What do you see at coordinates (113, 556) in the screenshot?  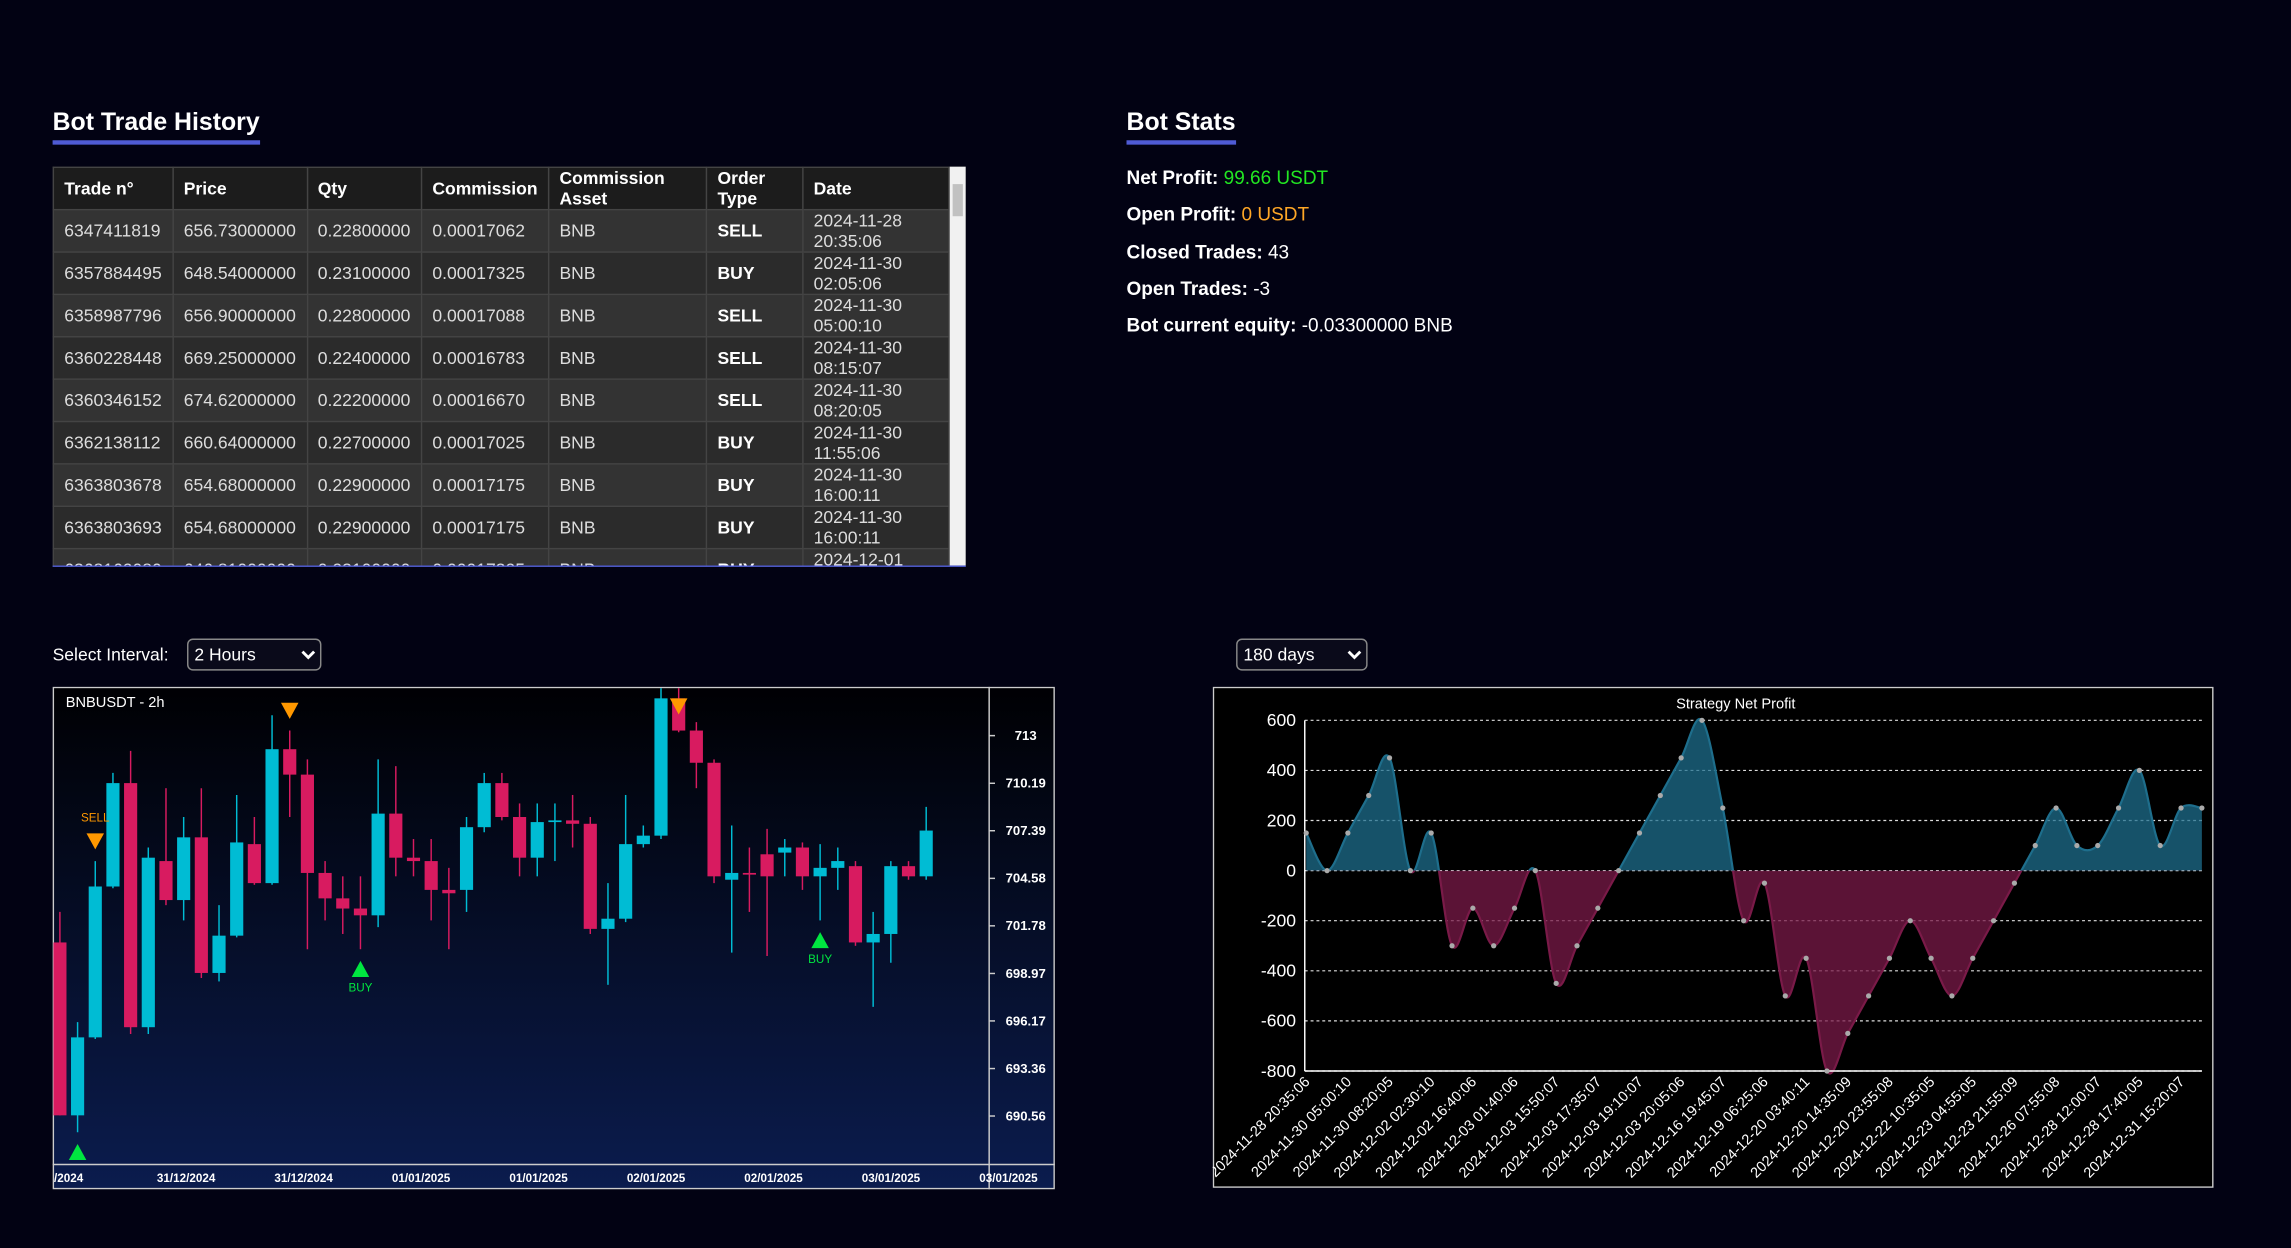 I see `table-cell: 6368162080` at bounding box center [113, 556].